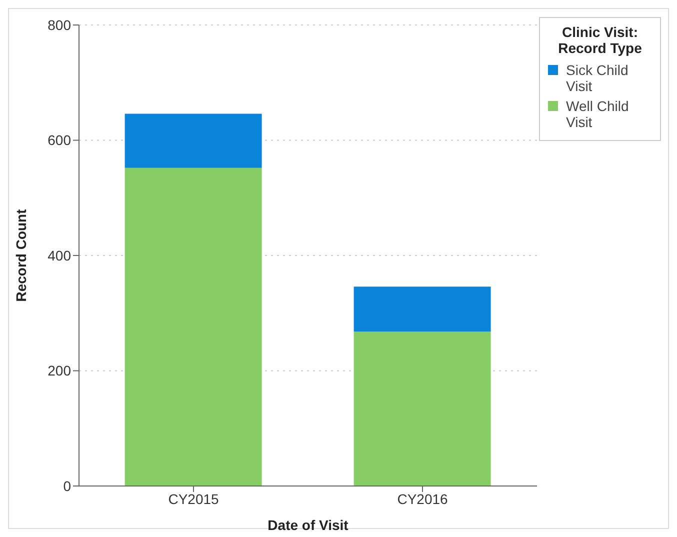 This screenshot has height=537, width=677. I want to click on x-axis-title: Date of Visit, so click(308, 525).